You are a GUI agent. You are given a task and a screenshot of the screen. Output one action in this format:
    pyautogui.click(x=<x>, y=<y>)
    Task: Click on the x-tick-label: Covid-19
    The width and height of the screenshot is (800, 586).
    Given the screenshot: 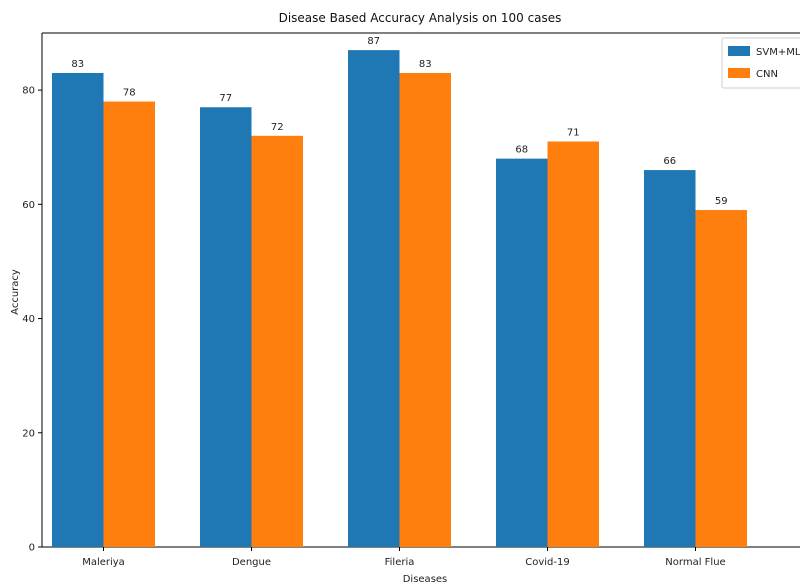 What is the action you would take?
    pyautogui.click(x=547, y=562)
    